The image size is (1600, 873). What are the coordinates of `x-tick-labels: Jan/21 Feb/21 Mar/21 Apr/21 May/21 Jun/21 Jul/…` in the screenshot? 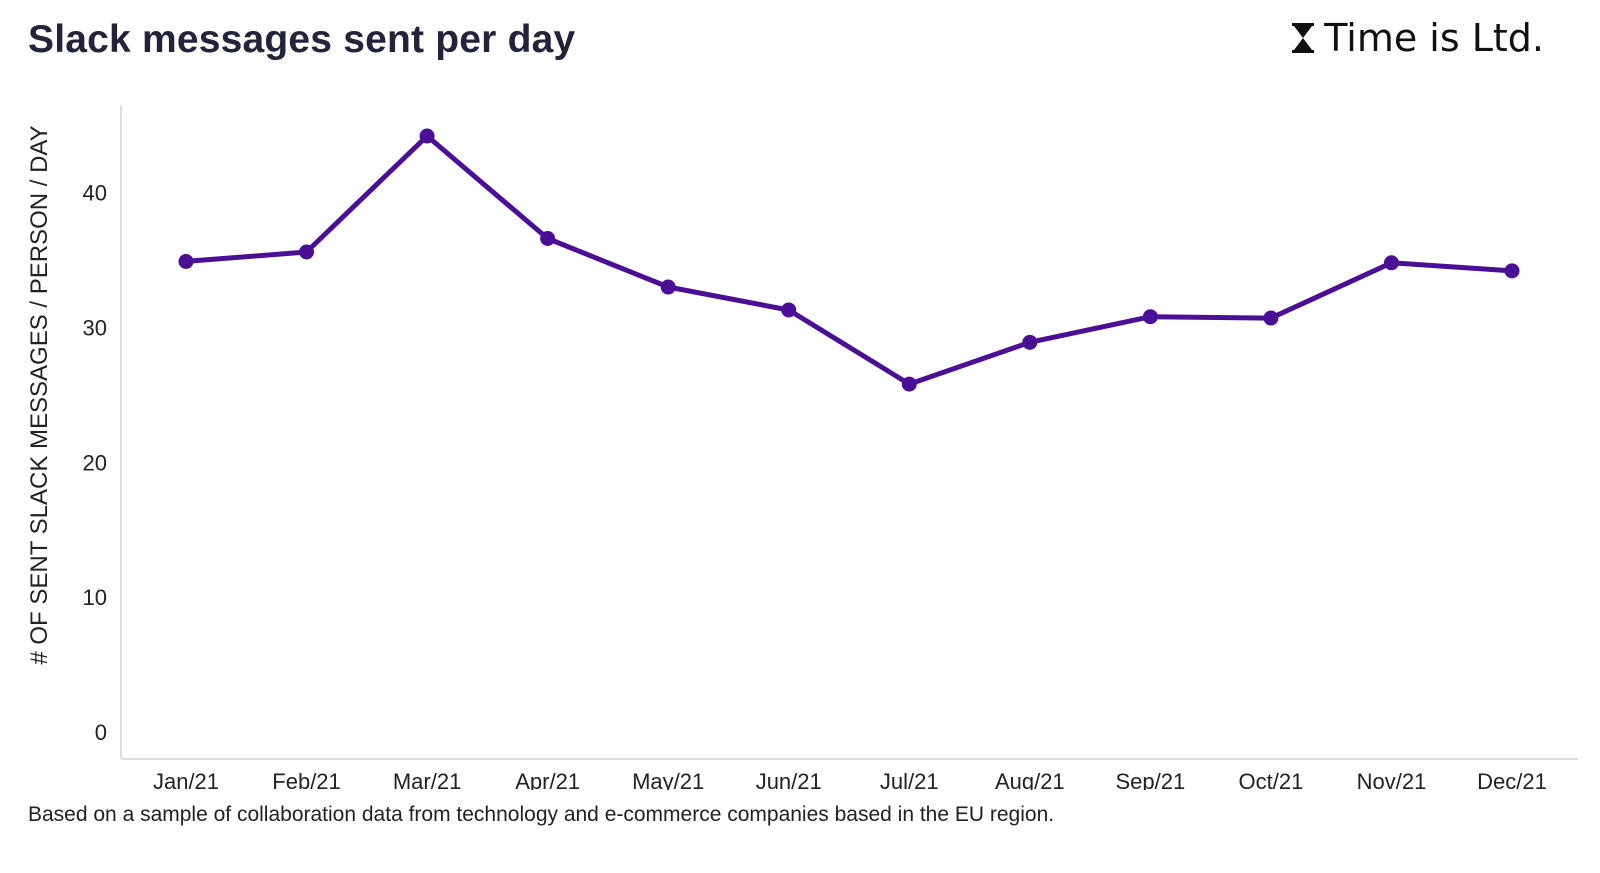 It's located at (850, 779).